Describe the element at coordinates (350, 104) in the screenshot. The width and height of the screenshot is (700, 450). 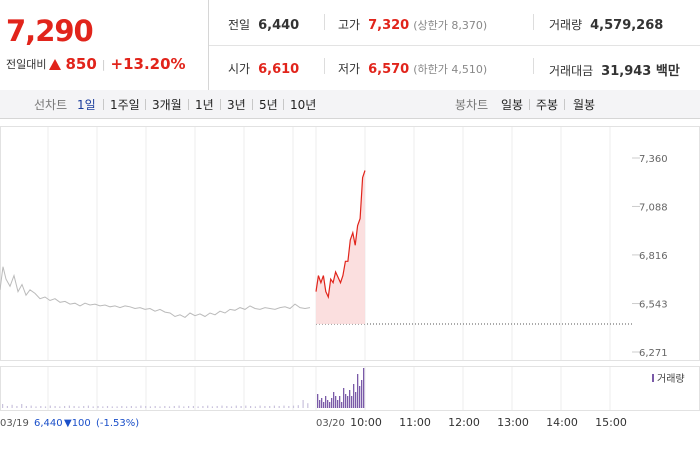
I see `chart-tabs: 선차트 1일 1주일 3개월 1년 3년 5년 10년 봉차트 일봉 주봉 월봉` at that location.